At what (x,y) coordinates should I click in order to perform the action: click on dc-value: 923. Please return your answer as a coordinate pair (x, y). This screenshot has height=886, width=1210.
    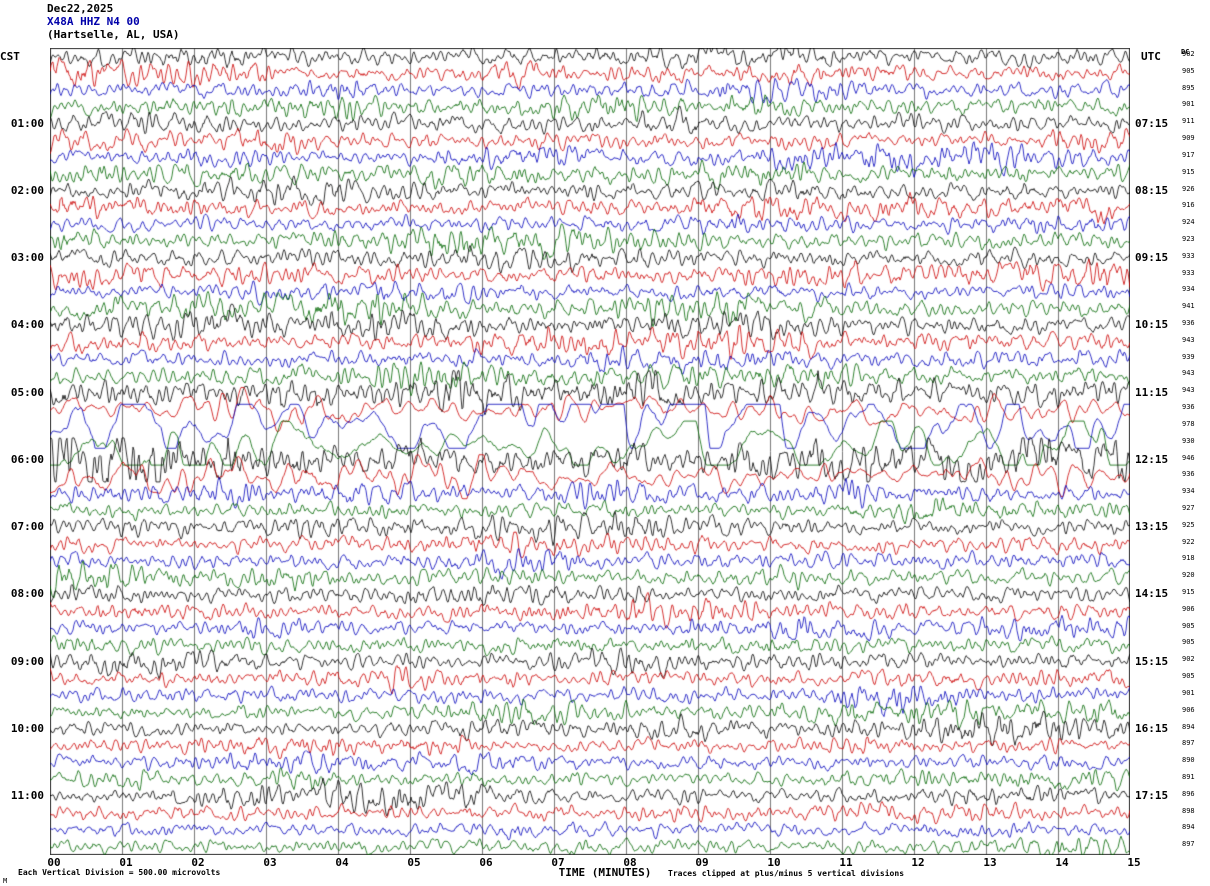
    Looking at the image, I should click on (1188, 238).